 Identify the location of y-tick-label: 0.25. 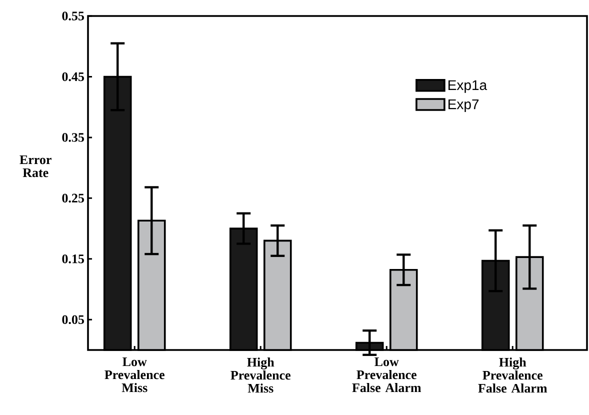
(73, 198).